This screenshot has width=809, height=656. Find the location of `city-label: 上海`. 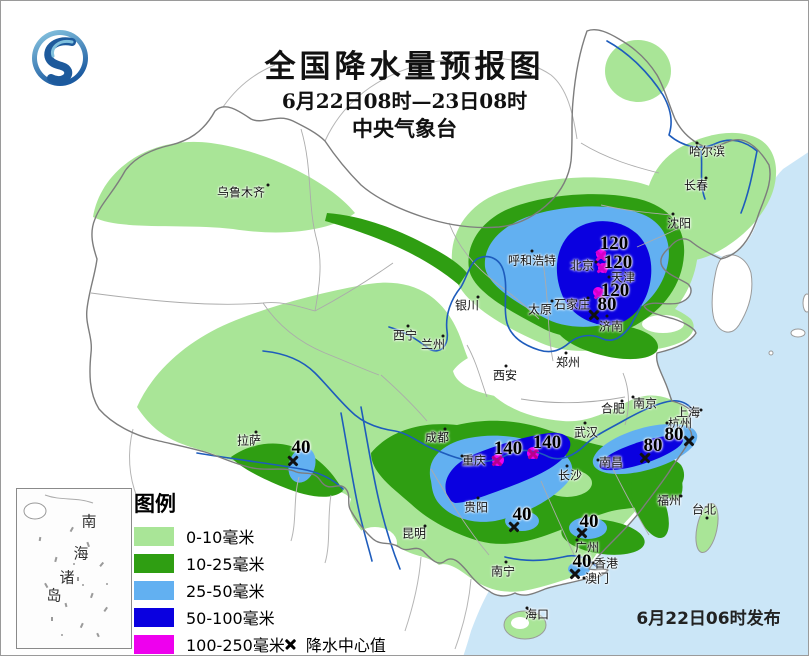

city-label: 上海 is located at coordinates (688, 412).